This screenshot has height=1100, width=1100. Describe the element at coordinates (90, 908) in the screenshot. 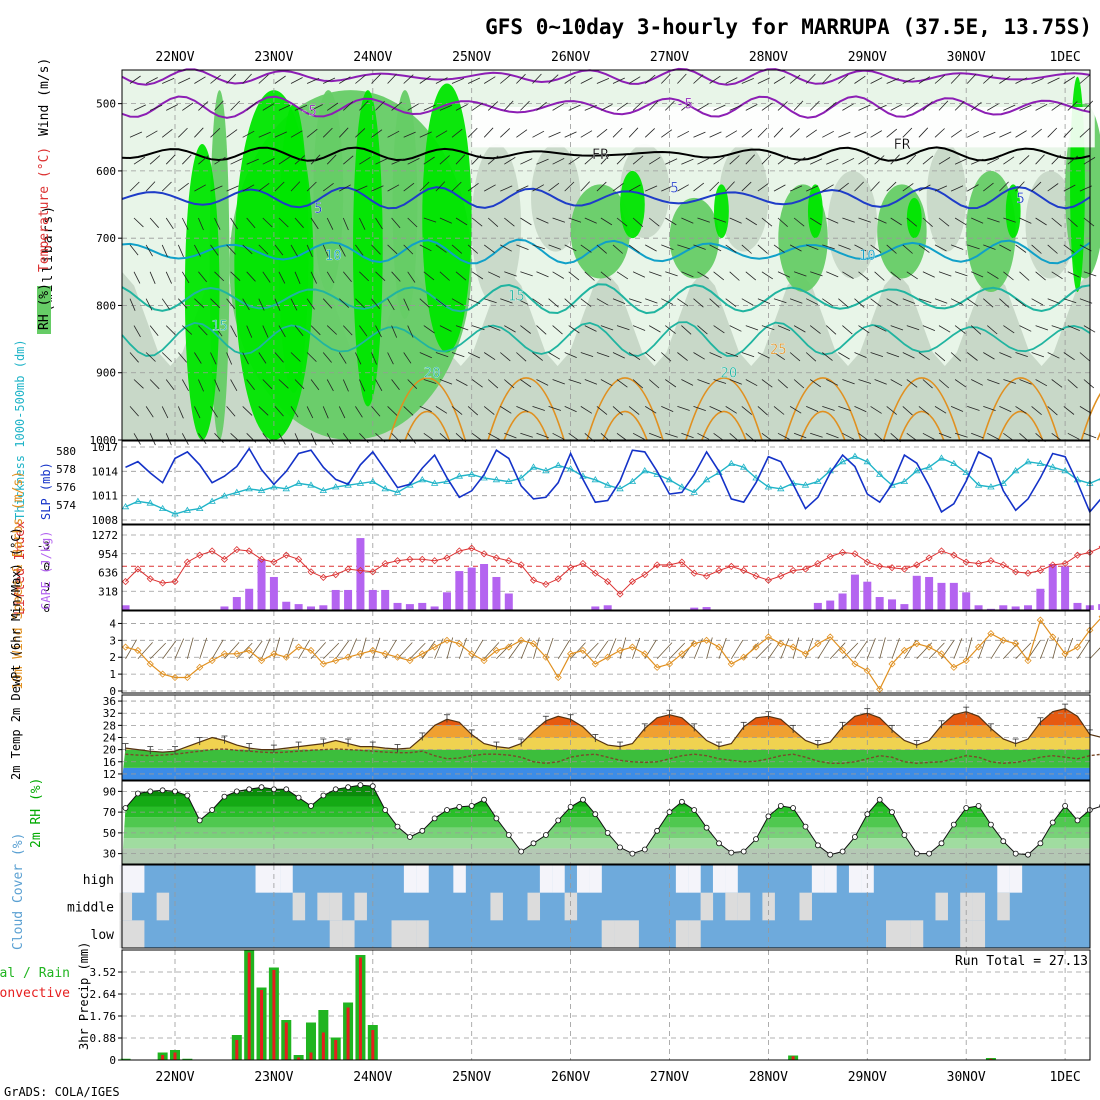

I see `cloud-layer-label-1: middle` at that location.